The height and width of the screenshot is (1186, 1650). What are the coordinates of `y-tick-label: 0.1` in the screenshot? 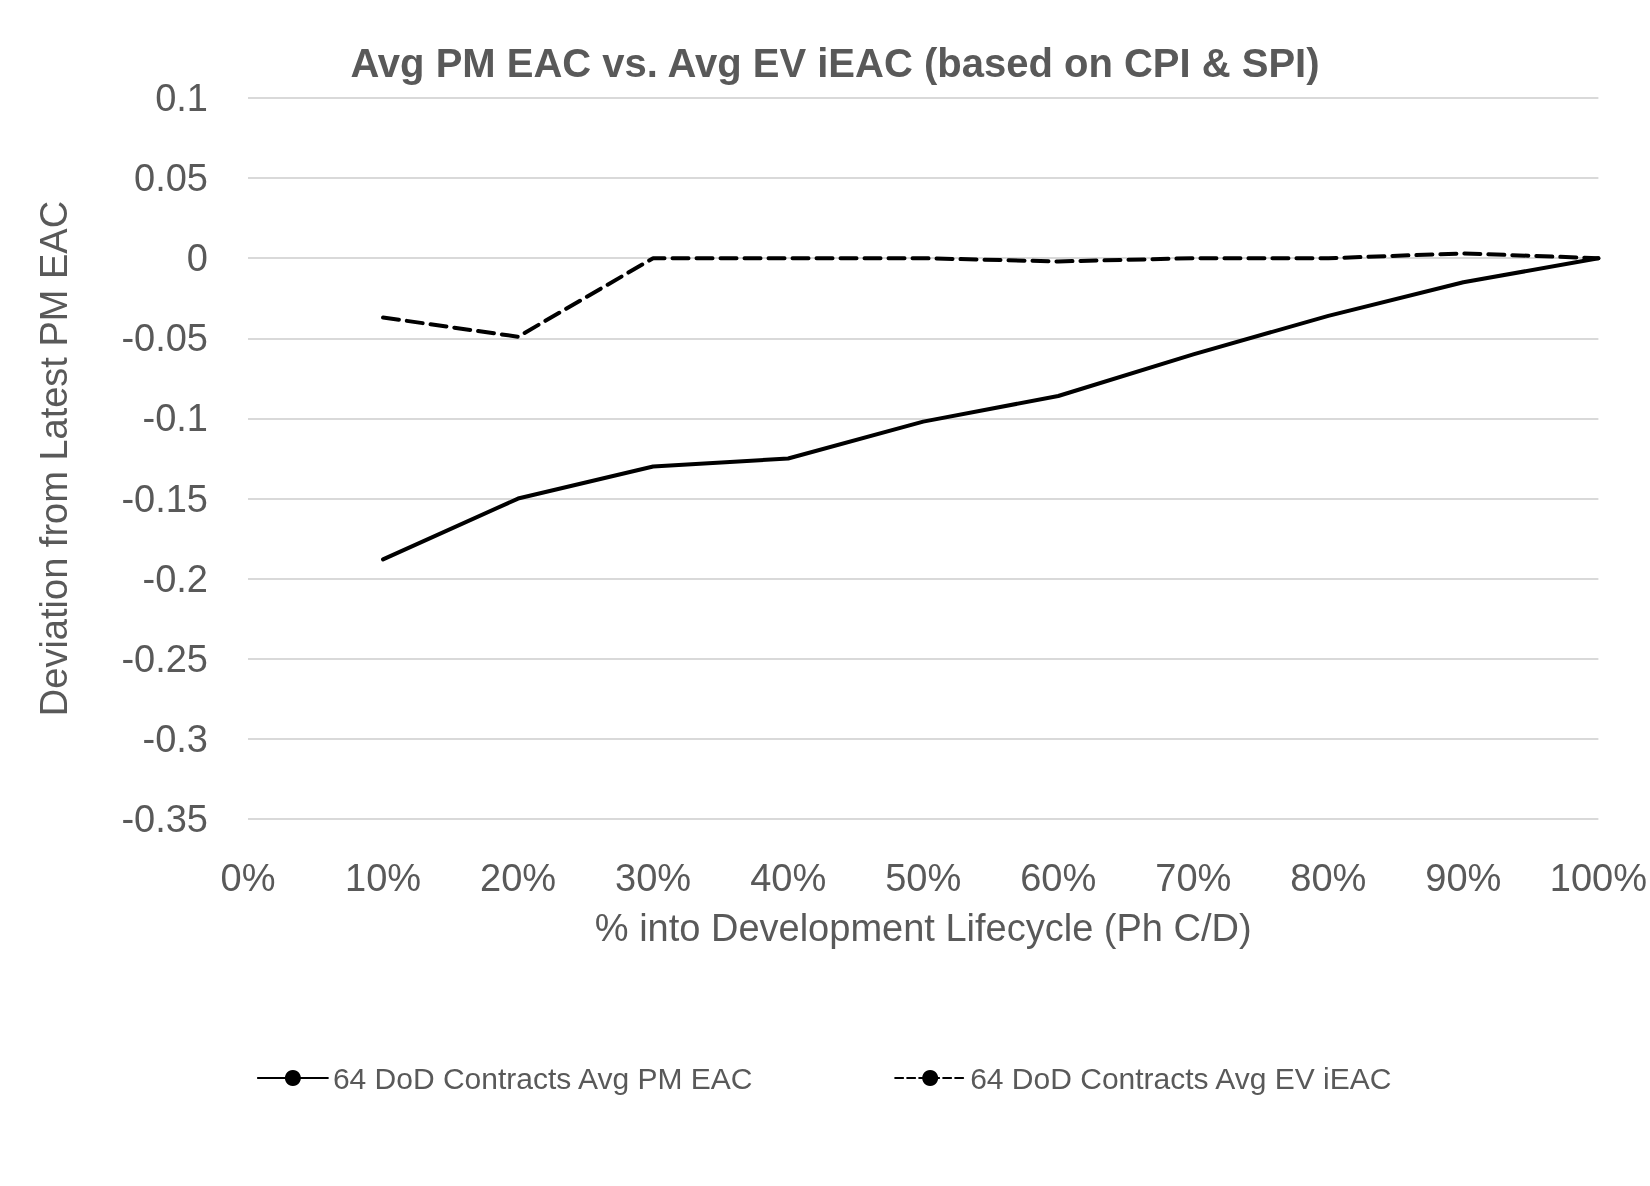 It's located at (181, 98).